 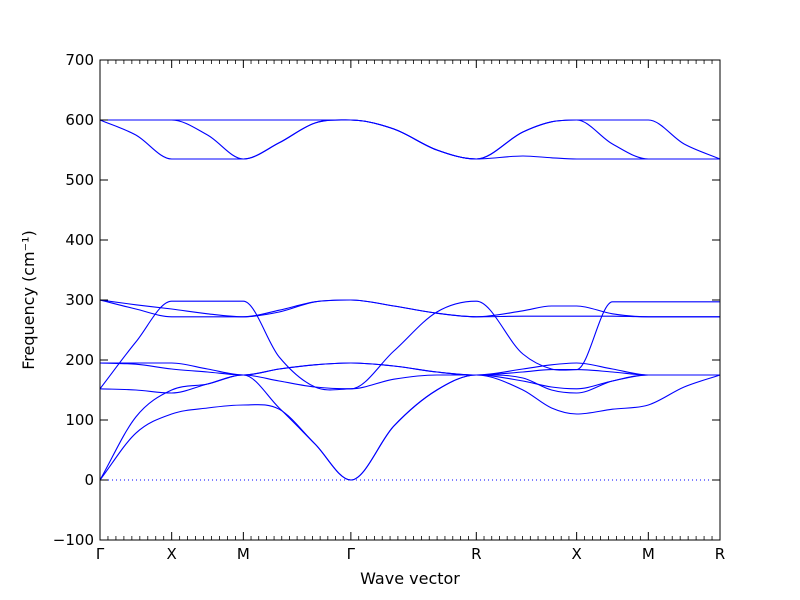 I want to click on x-axis-label: Wave vector, so click(x=410, y=578).